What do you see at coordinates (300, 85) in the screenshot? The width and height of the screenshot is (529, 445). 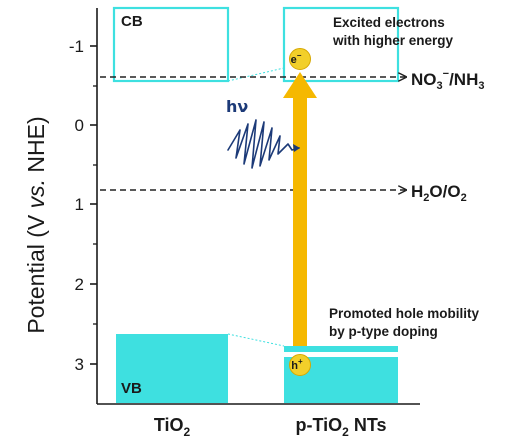 I see `excitation-arrow-head` at bounding box center [300, 85].